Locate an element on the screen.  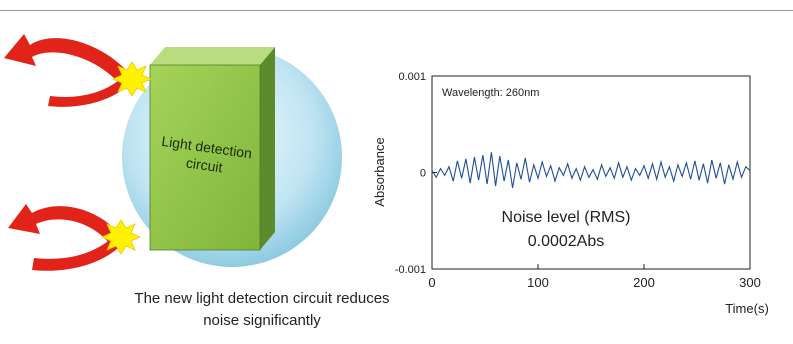
x-axis-label: Time(s) is located at coordinates (747, 308).